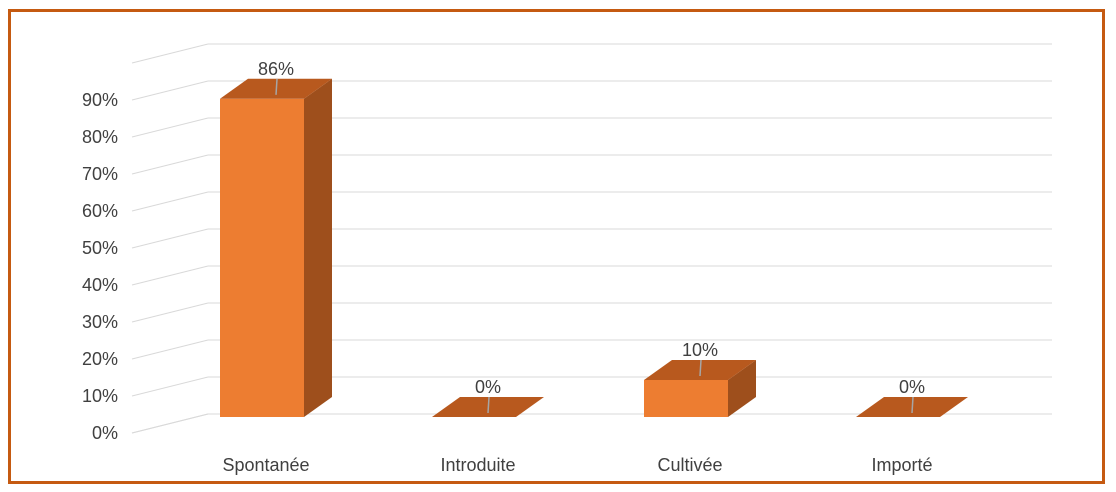 This screenshot has width=1116, height=492. What do you see at coordinates (100, 174) in the screenshot?
I see `y-tick-label: 70%` at bounding box center [100, 174].